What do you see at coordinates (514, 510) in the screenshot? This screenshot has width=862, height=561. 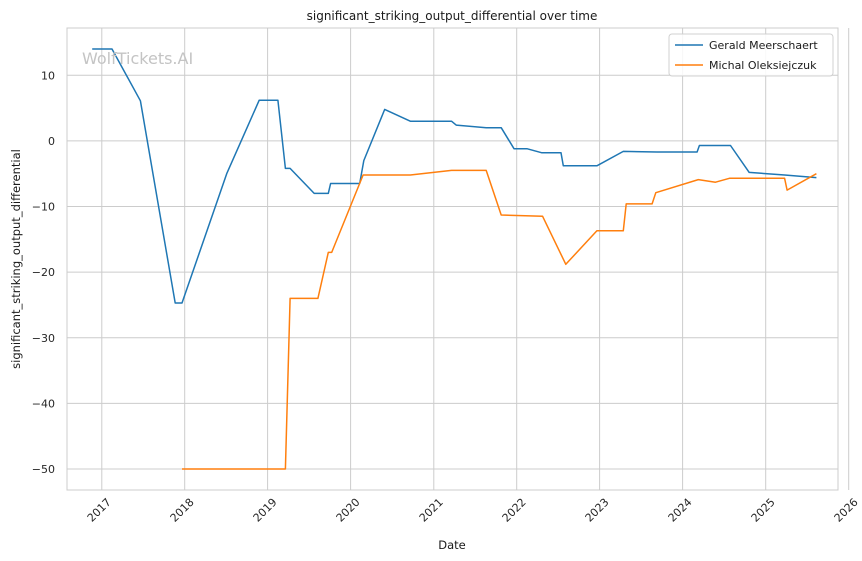 I see `x-tick-label: 2022` at bounding box center [514, 510].